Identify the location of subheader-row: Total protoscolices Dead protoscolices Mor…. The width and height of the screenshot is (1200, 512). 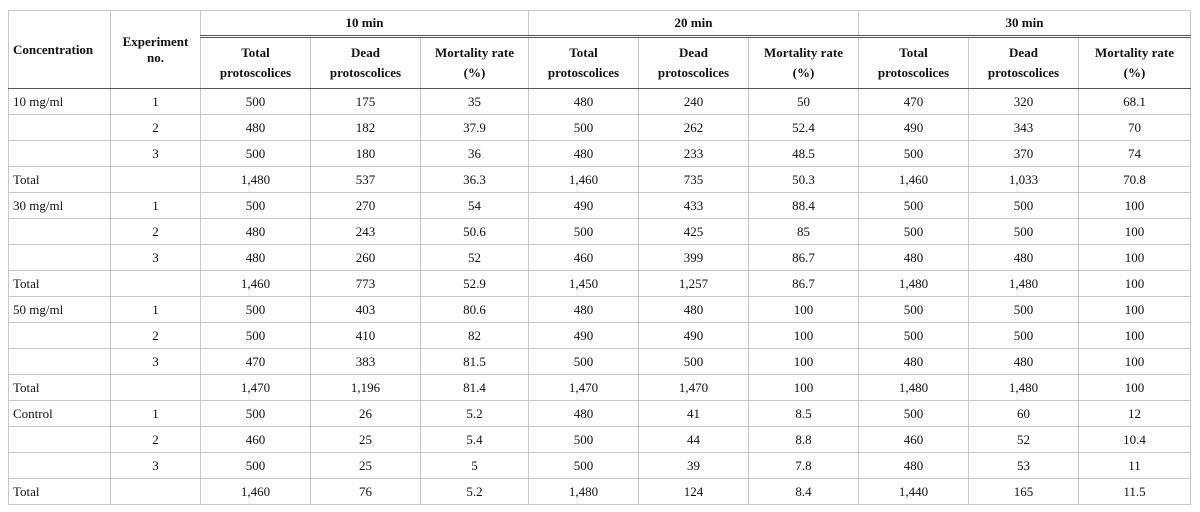
(600, 62).